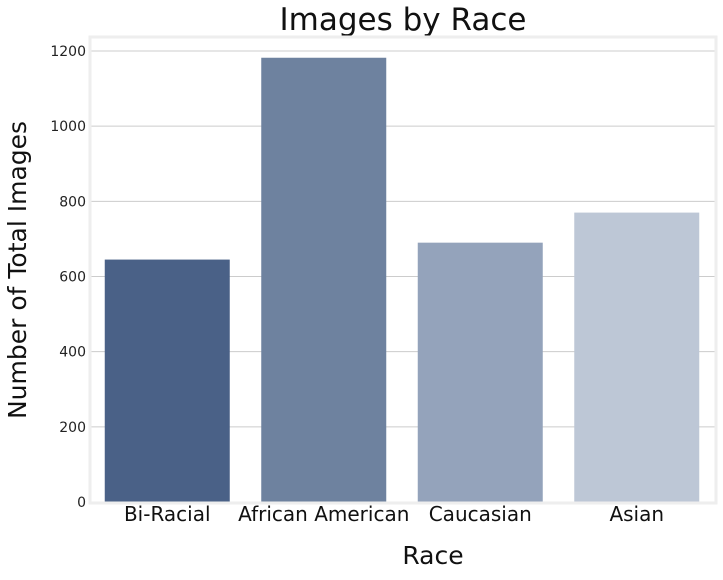 This screenshot has height=580, width=723. What do you see at coordinates (81, 503) in the screenshot?
I see `y-tick-label: 0` at bounding box center [81, 503].